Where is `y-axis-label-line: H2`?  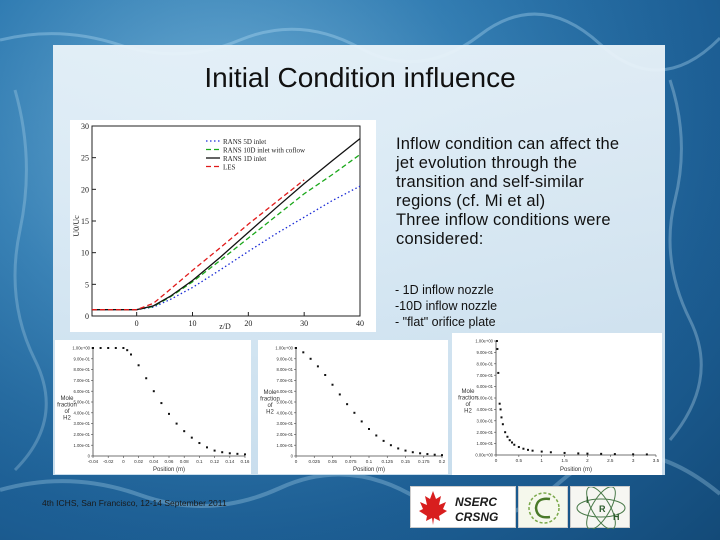
y-axis-label-line: H2 is located at coordinates (468, 412).